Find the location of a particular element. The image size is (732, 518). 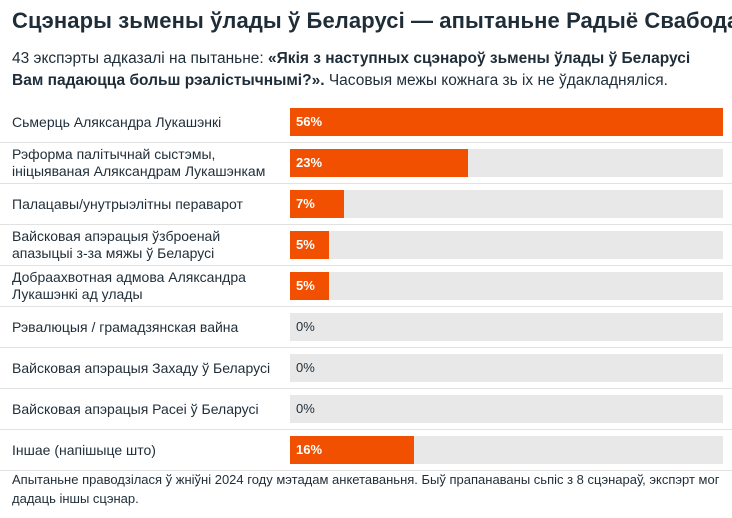

bar-track: 56% is located at coordinates (506, 122).